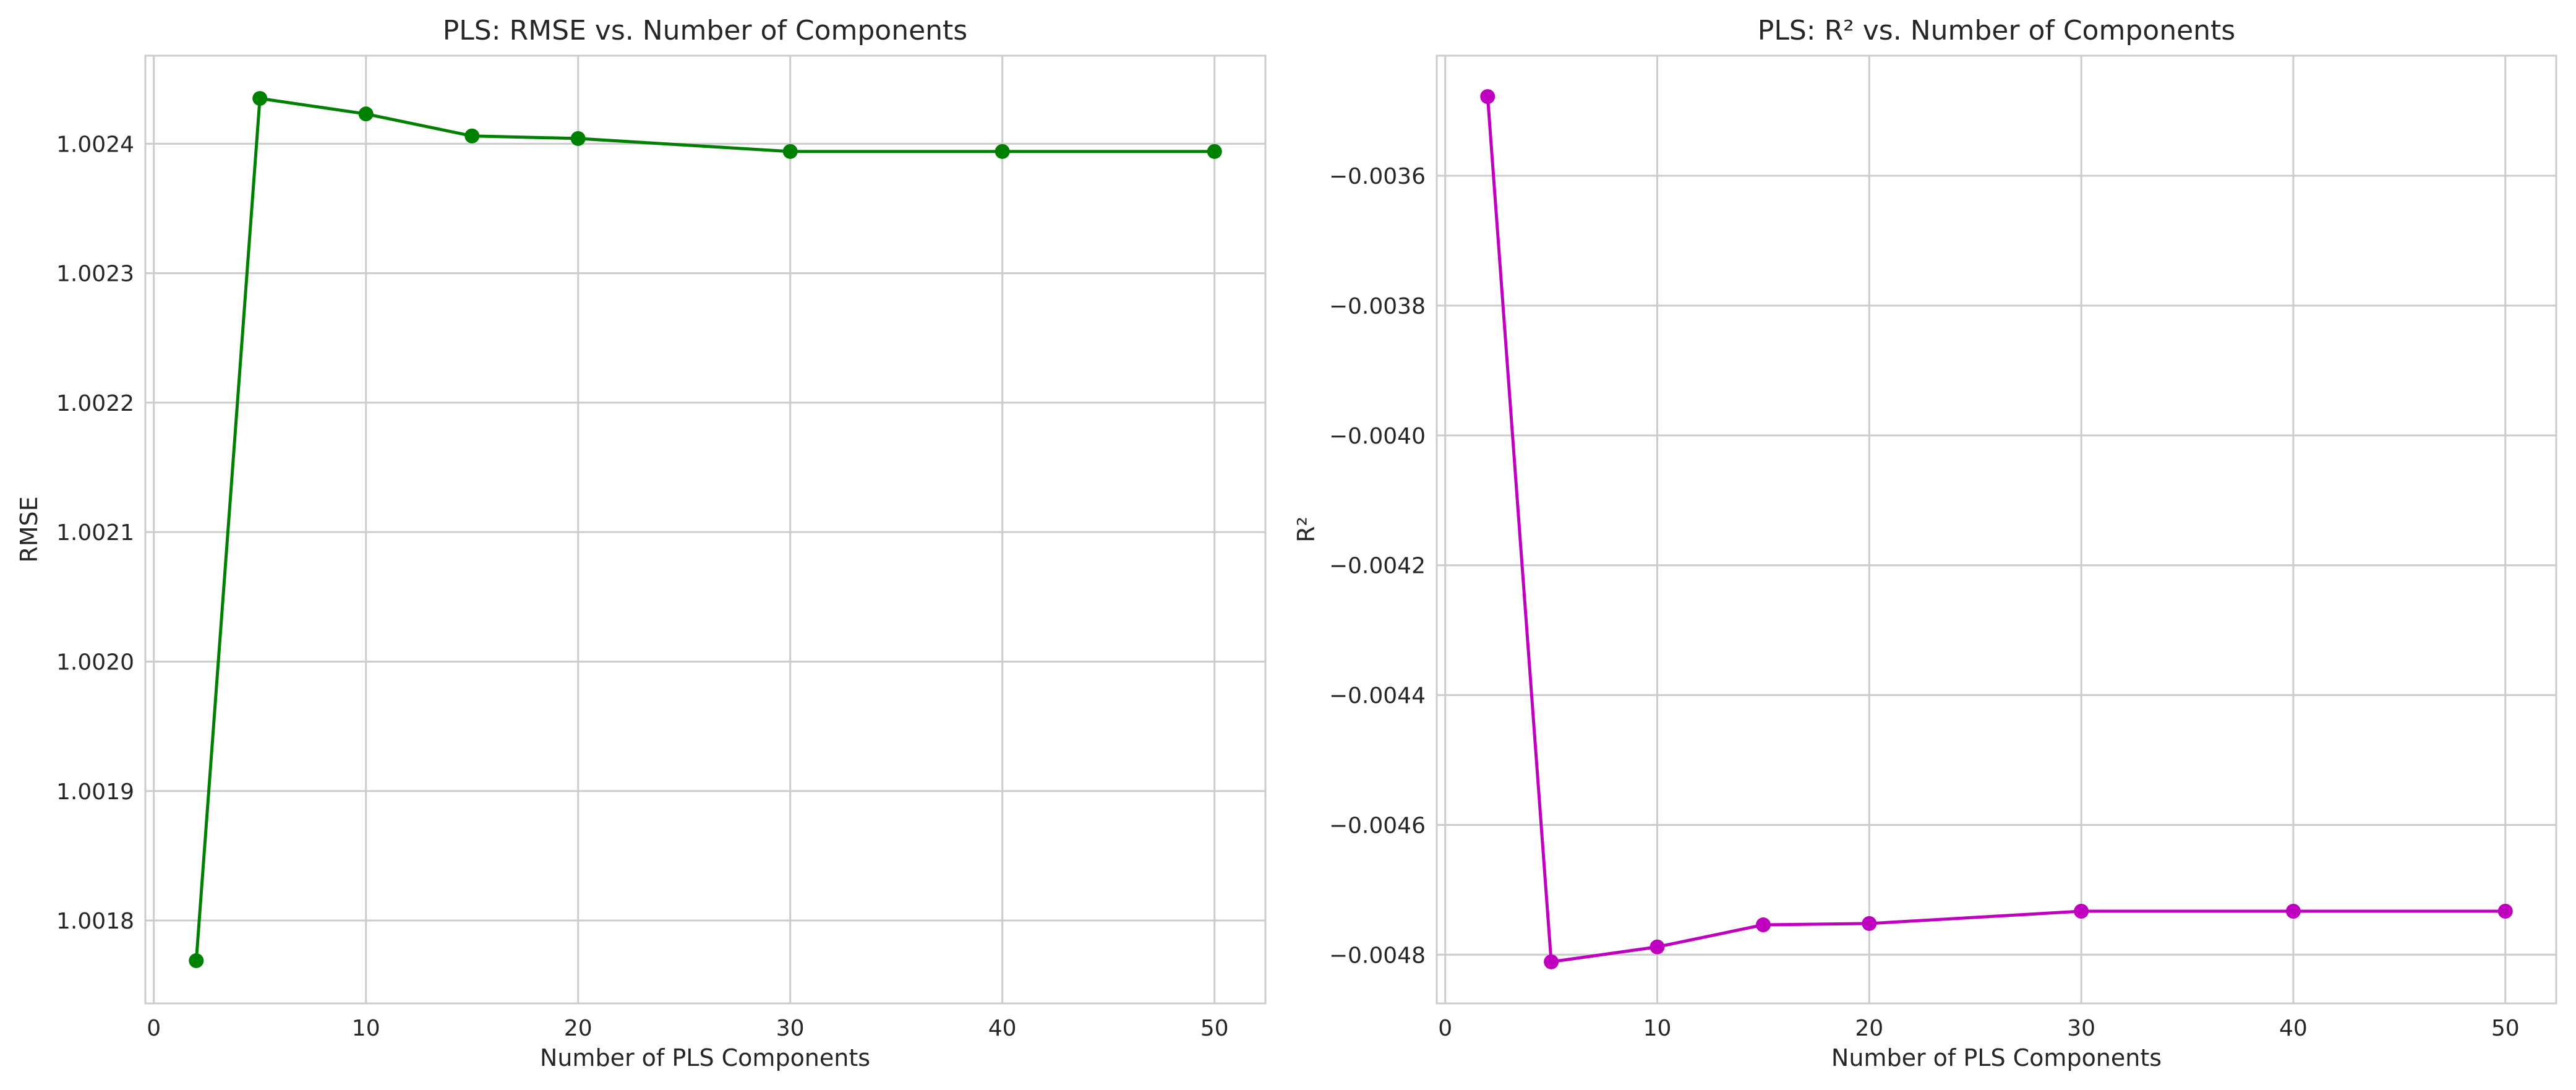 The height and width of the screenshot is (1090, 2576). I want to click on rmse-y-tick-label: 1.0020, so click(95, 662).